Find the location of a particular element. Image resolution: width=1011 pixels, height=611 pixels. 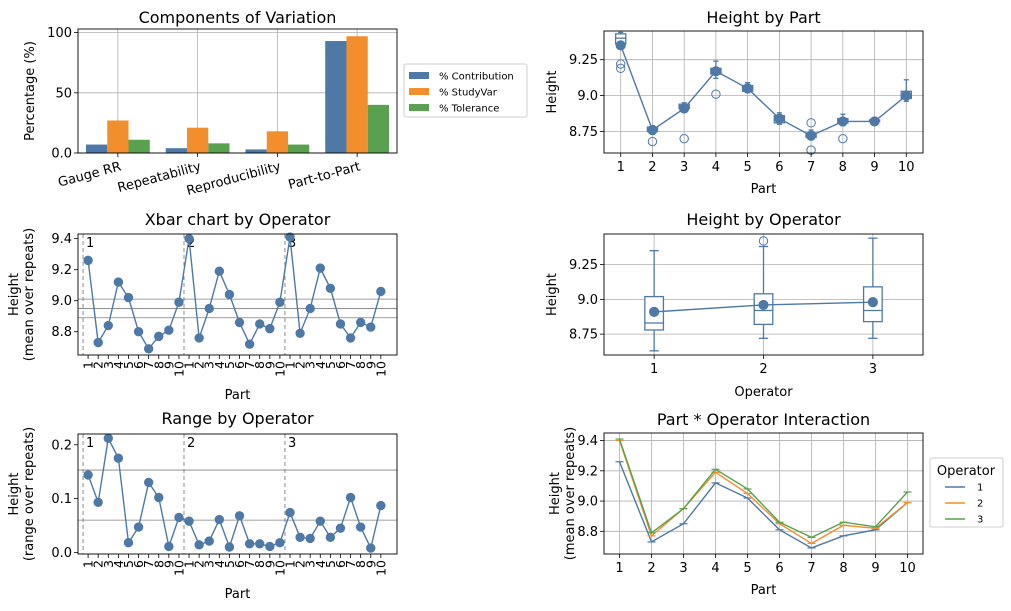

plot-frame is located at coordinates (763, 493).